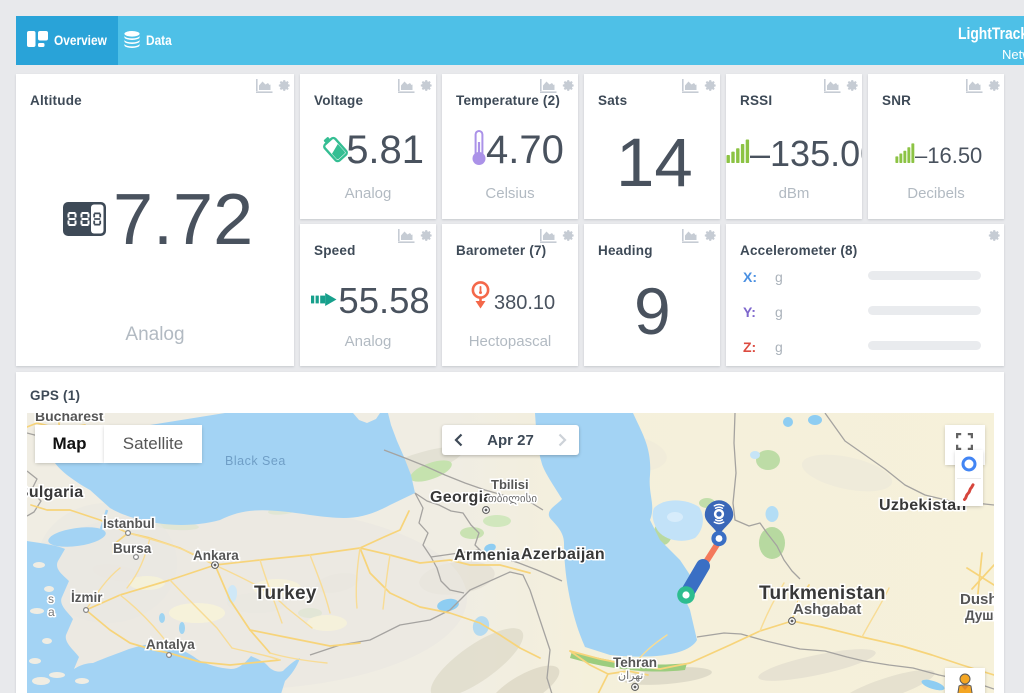  I want to click on svg-text: თბილისი, so click(512, 498).